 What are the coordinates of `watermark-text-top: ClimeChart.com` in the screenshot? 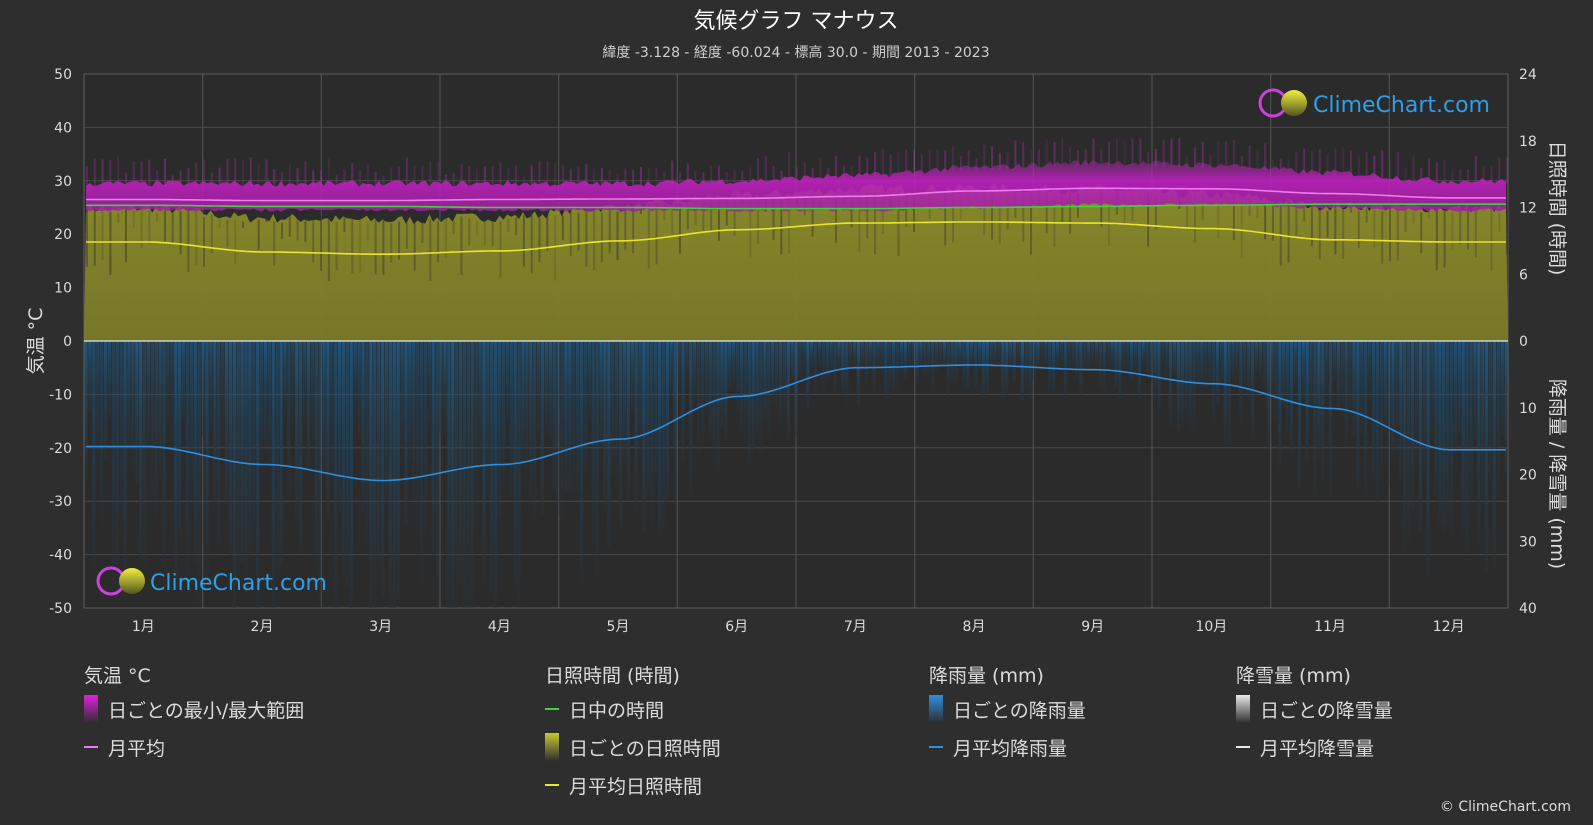 It's located at (1401, 105).